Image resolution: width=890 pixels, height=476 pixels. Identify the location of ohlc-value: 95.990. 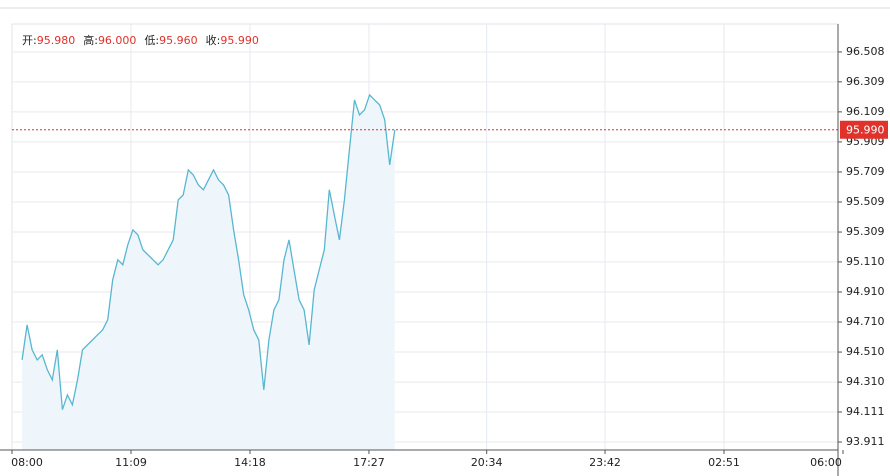
(239, 40).